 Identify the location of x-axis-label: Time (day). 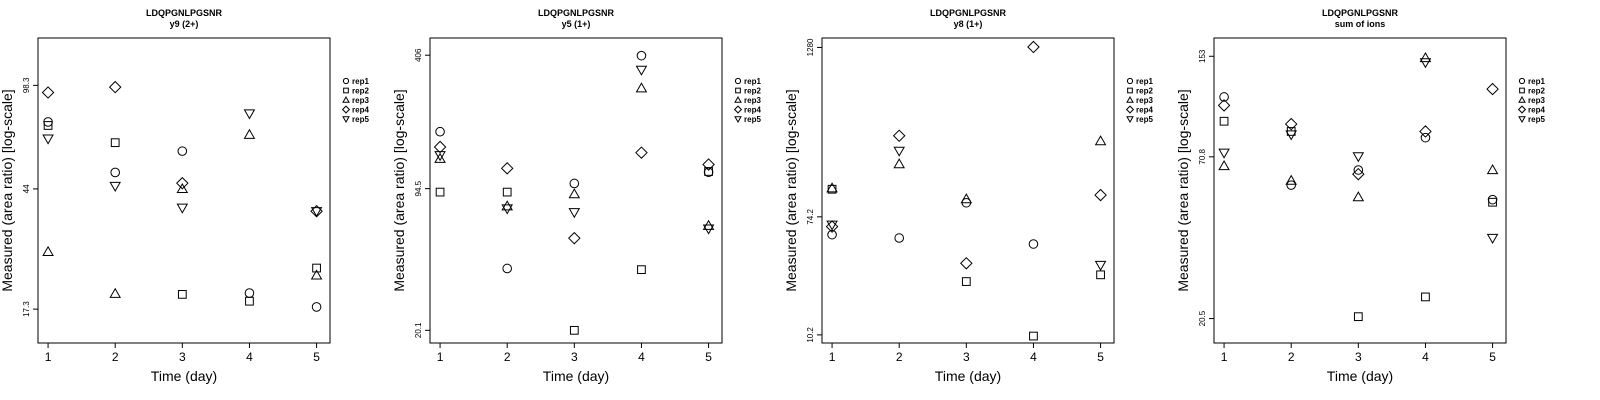
(576, 376).